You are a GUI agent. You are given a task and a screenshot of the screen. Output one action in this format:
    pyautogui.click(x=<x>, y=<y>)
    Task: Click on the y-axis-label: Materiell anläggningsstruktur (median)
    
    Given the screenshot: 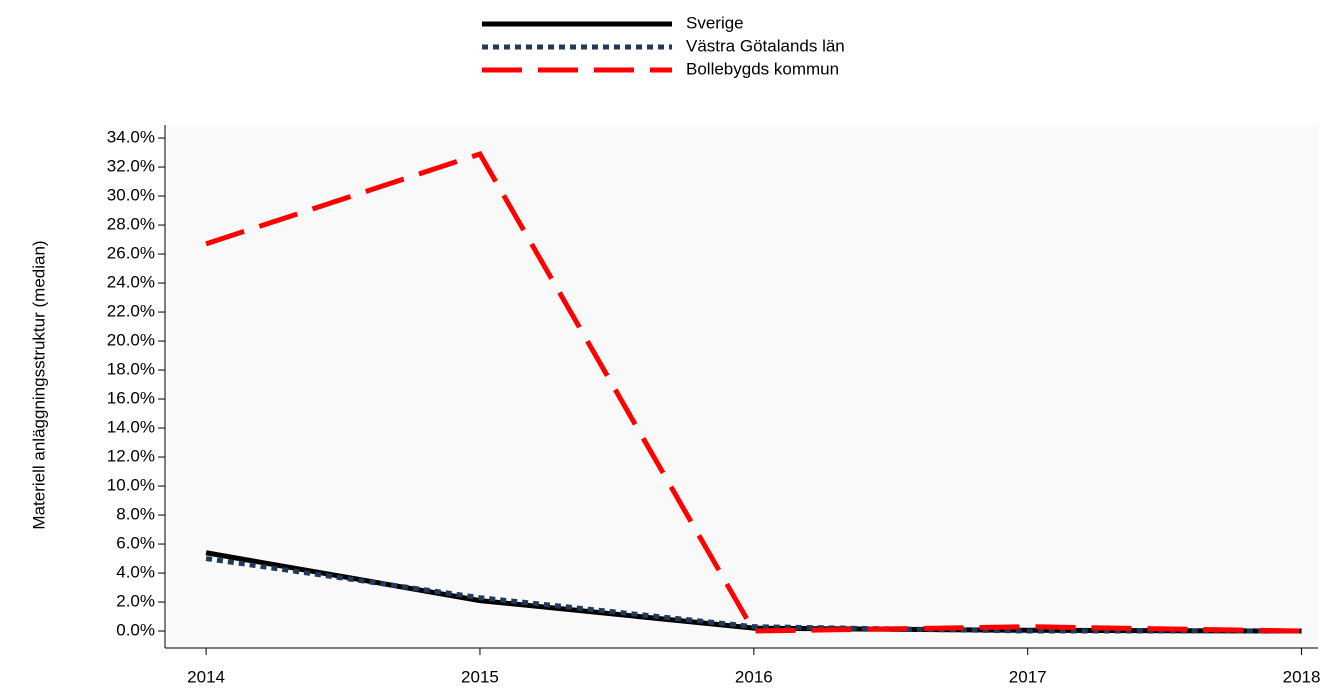 What is the action you would take?
    pyautogui.click(x=38, y=384)
    